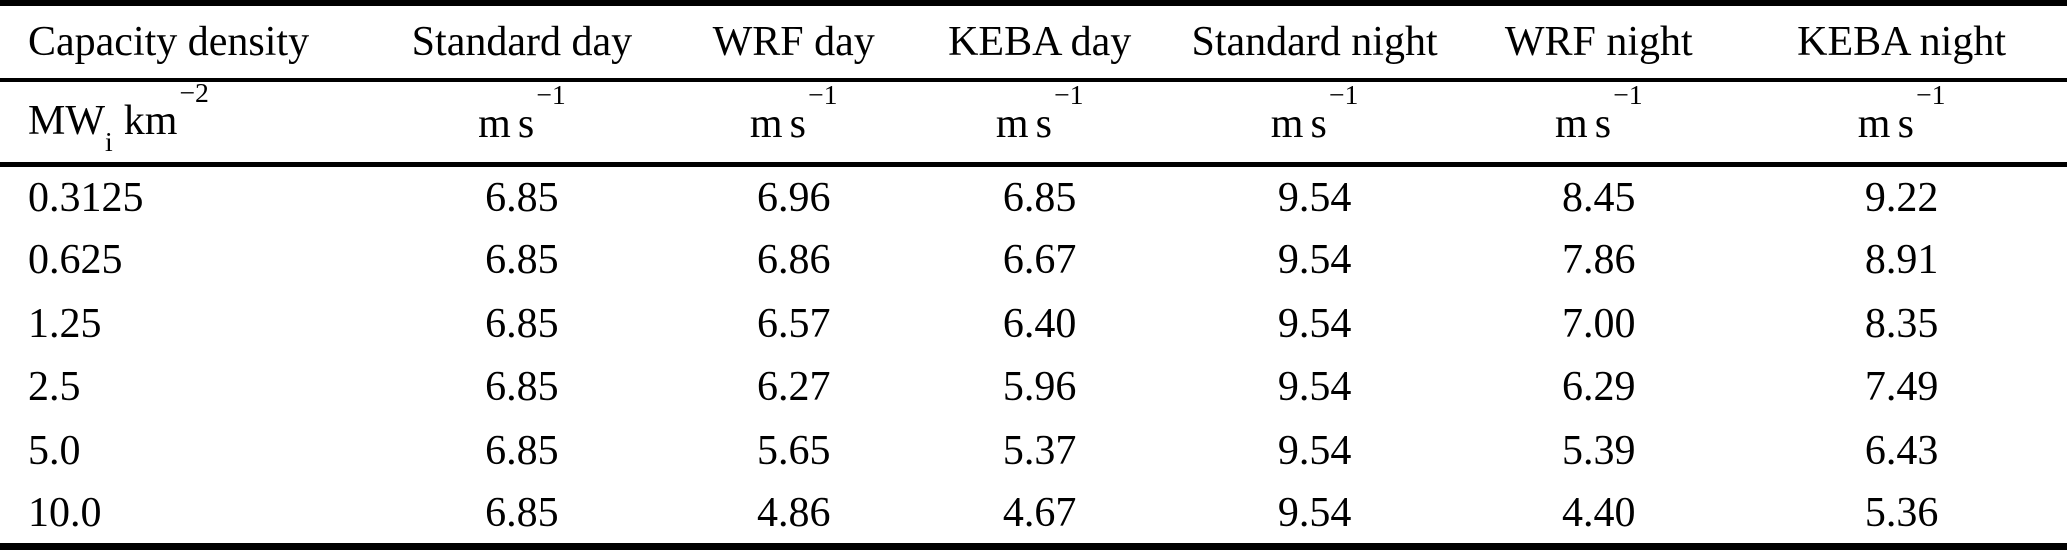 This screenshot has width=2067, height=550. I want to click on table-cell: 8.45, so click(1599, 197).